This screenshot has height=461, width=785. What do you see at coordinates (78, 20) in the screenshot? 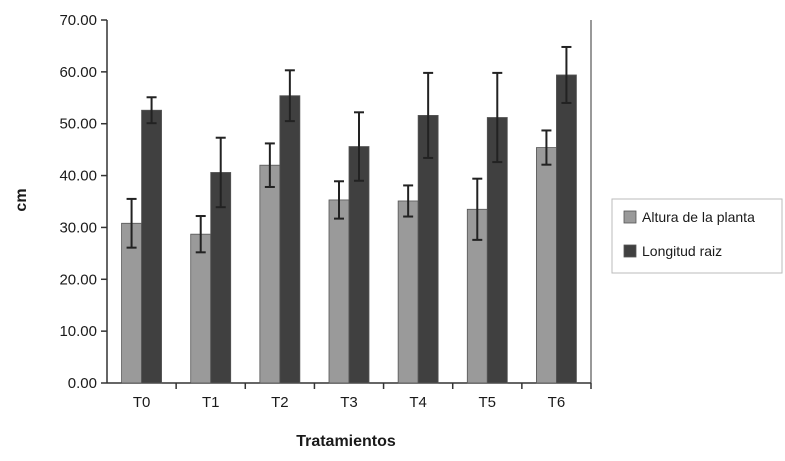
I see `y-tick-label: 70.00` at bounding box center [78, 20].